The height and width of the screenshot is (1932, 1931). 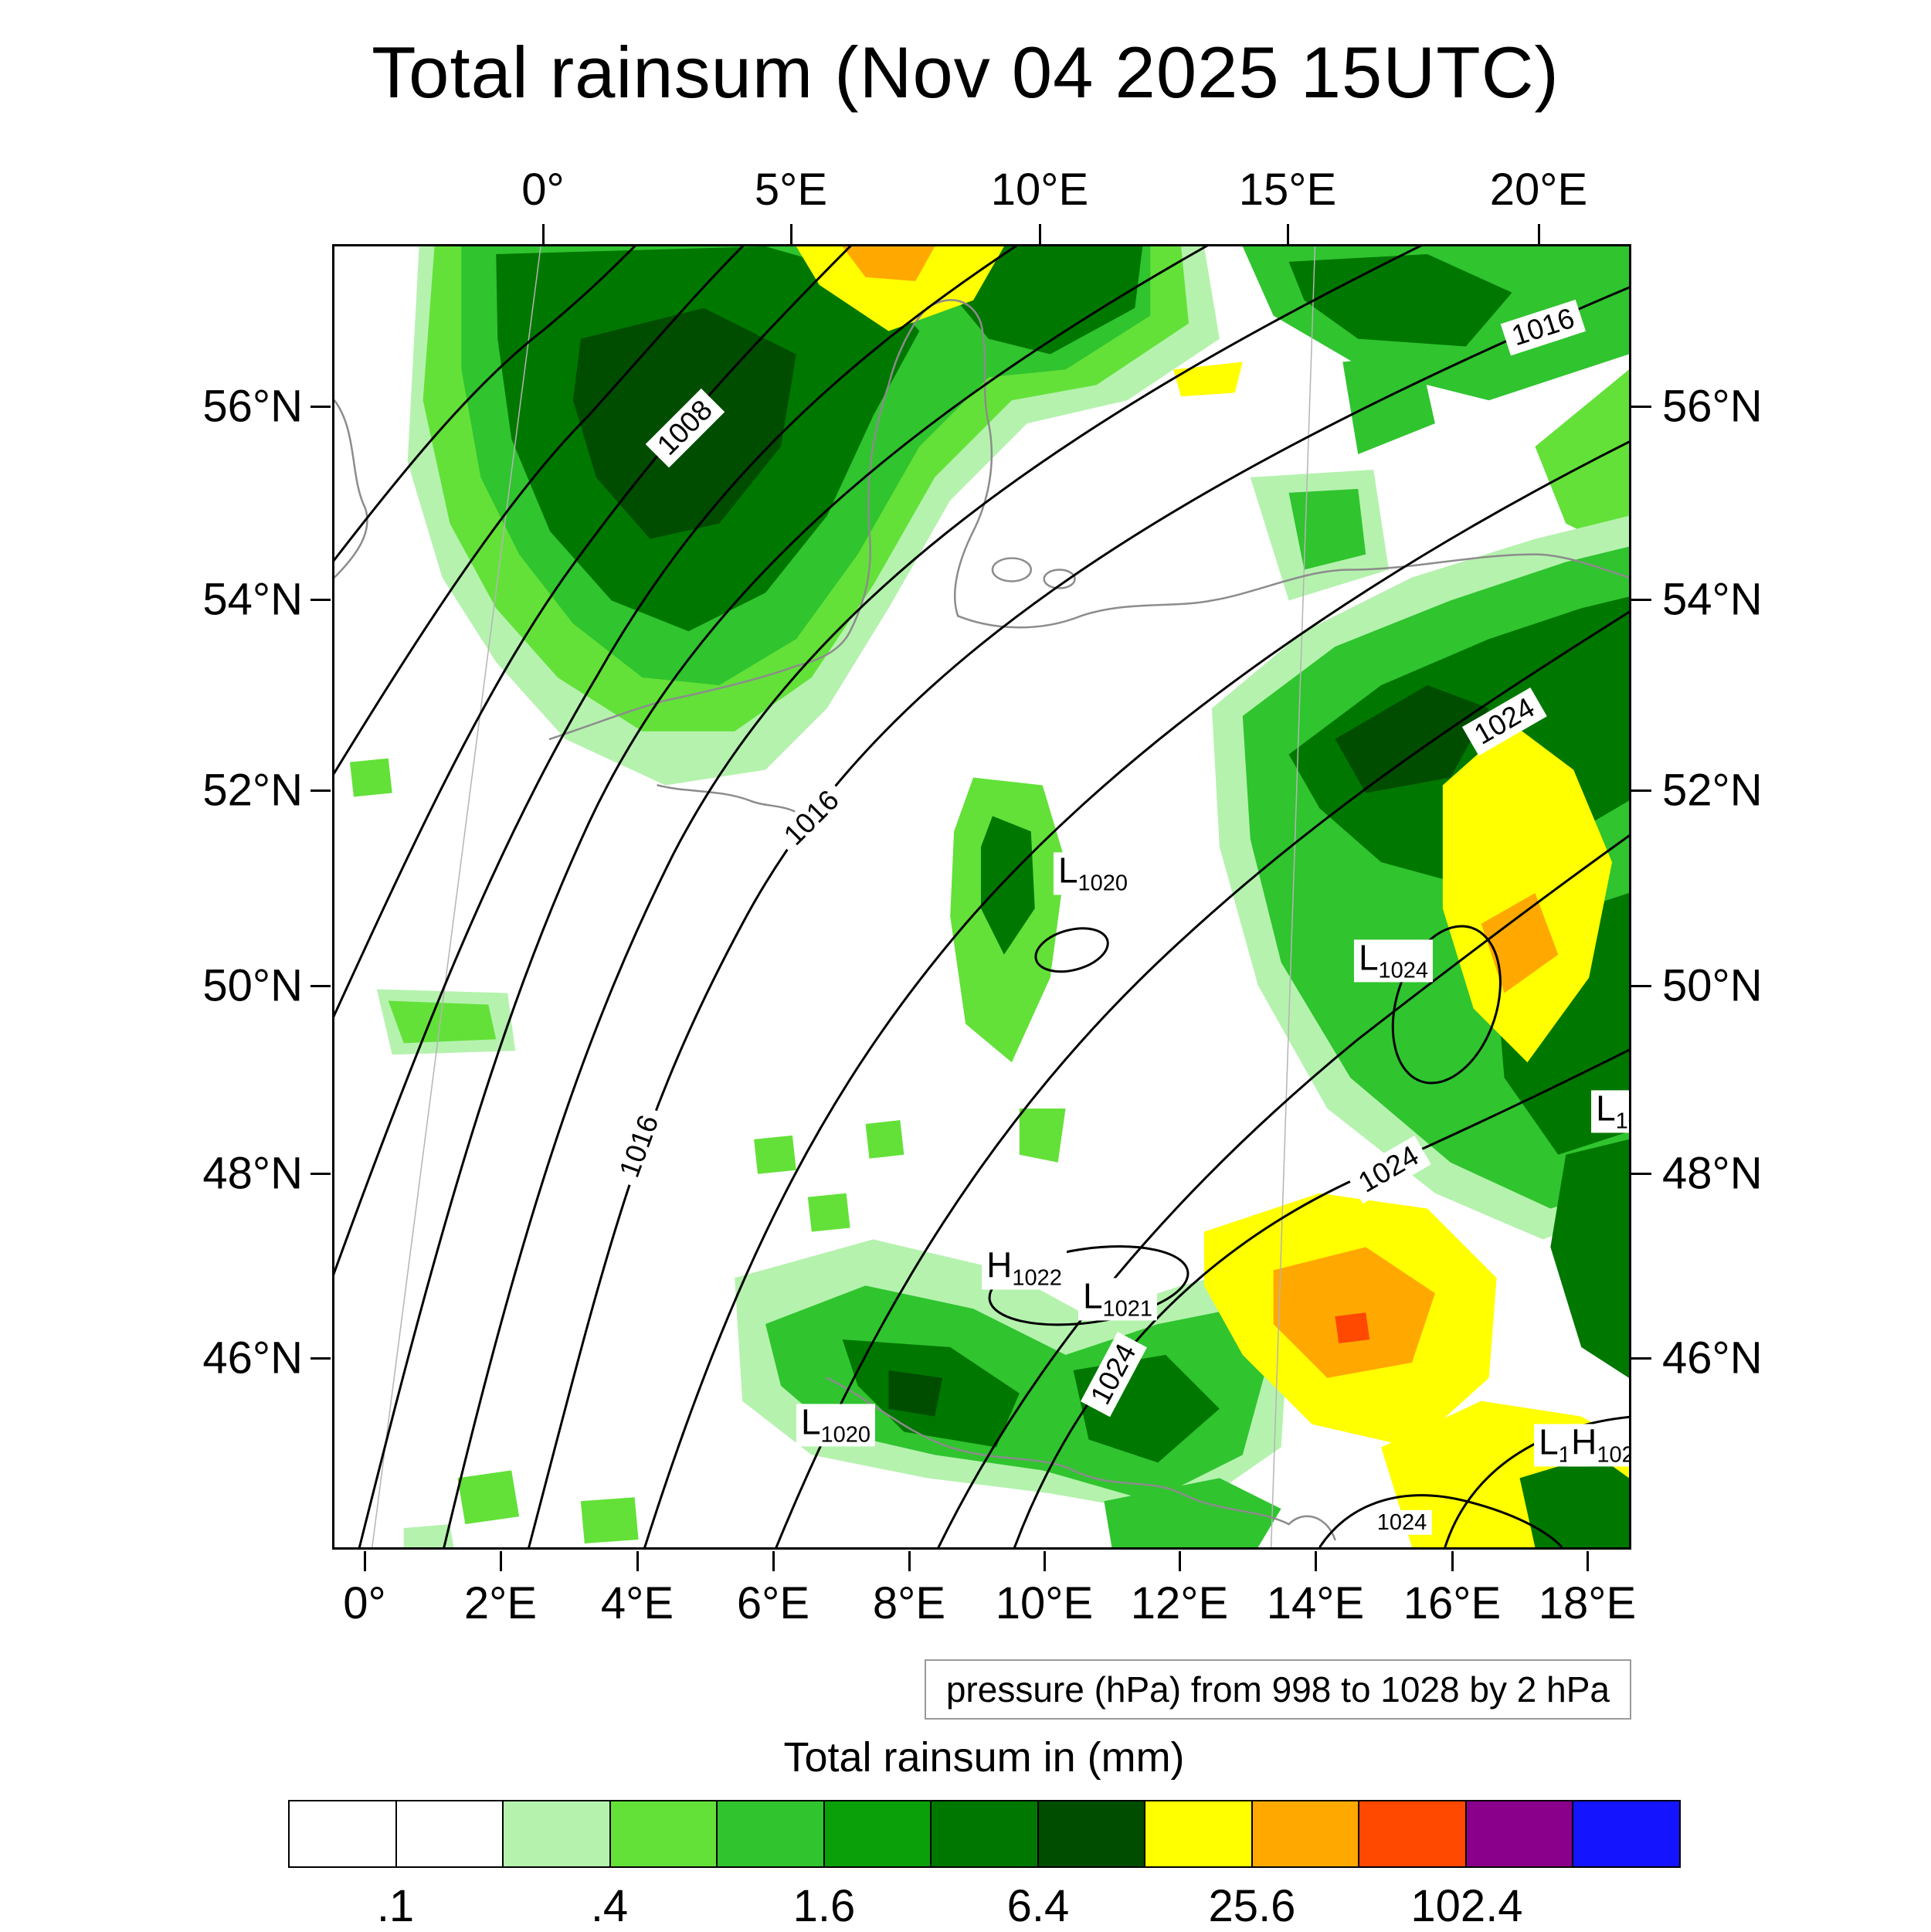 What do you see at coordinates (252, 986) in the screenshot?
I see `lat-label-left: 50°N` at bounding box center [252, 986].